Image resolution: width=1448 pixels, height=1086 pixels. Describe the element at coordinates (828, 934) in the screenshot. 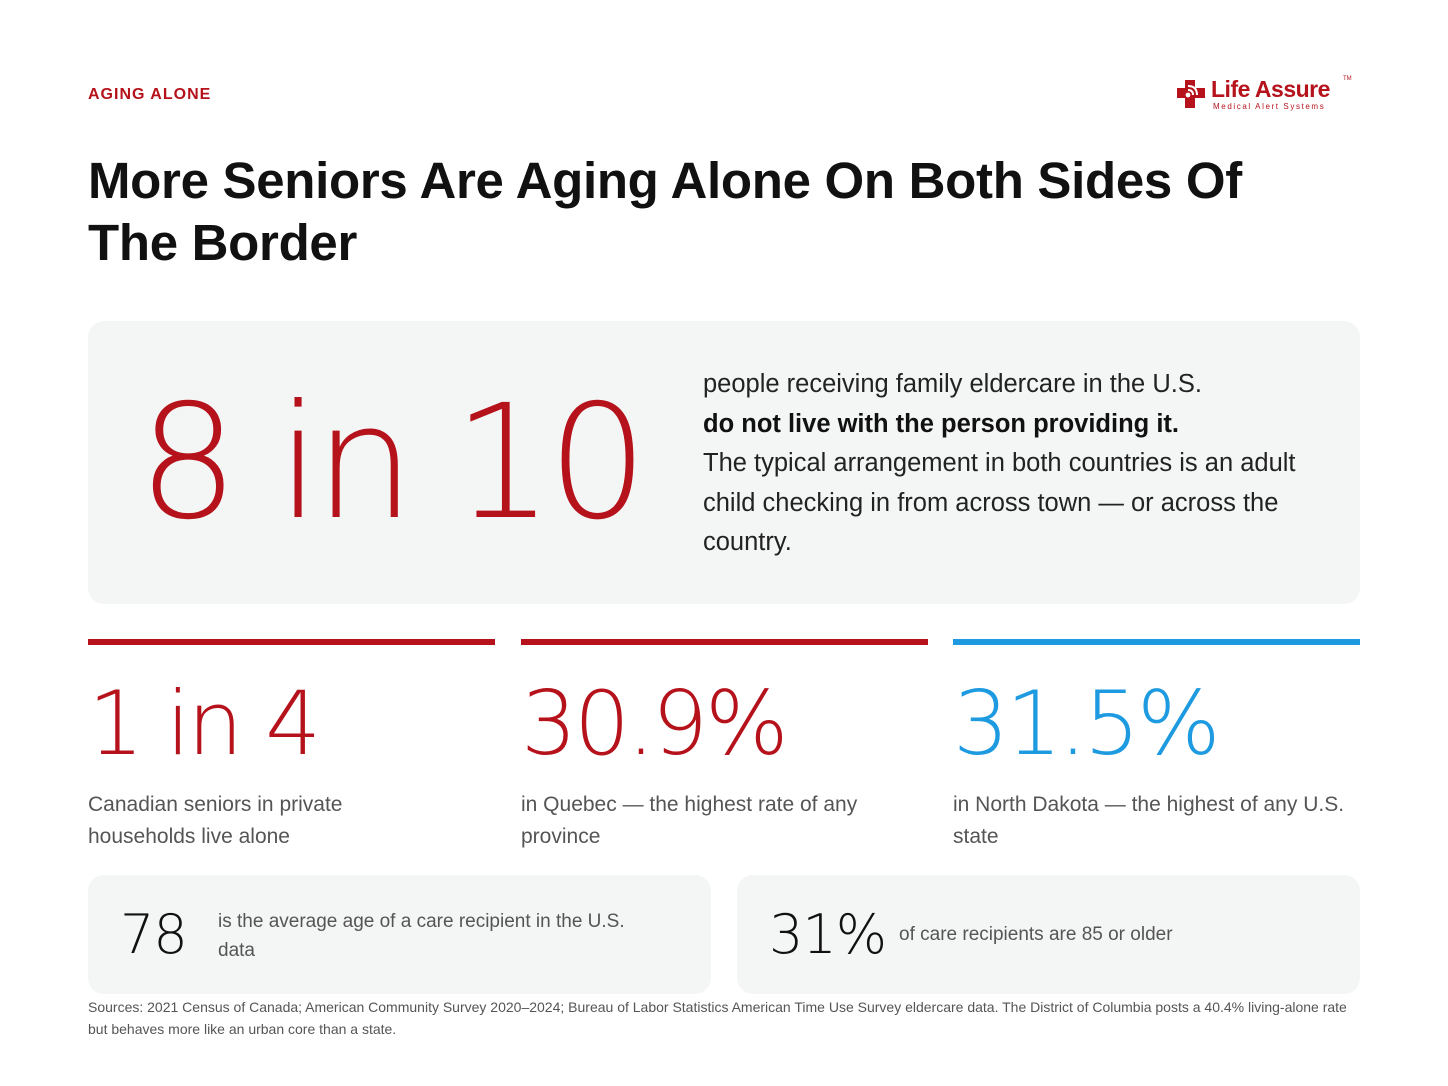

I see `card-value: 31%` at that location.